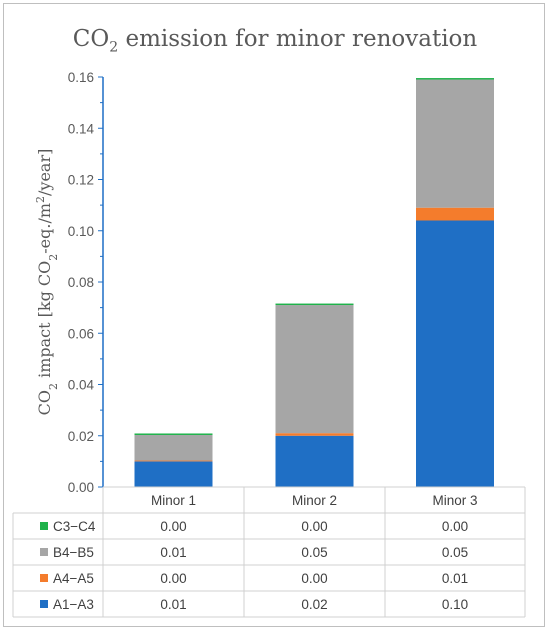  I want to click on y-tick-label: 0.12, so click(81, 180).